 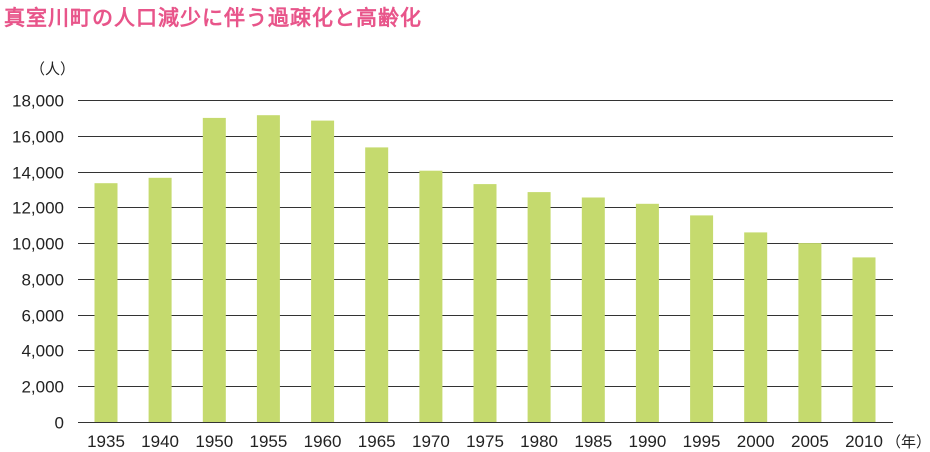 What do you see at coordinates (702, 441) in the screenshot?
I see `x-tick-label: 1995` at bounding box center [702, 441].